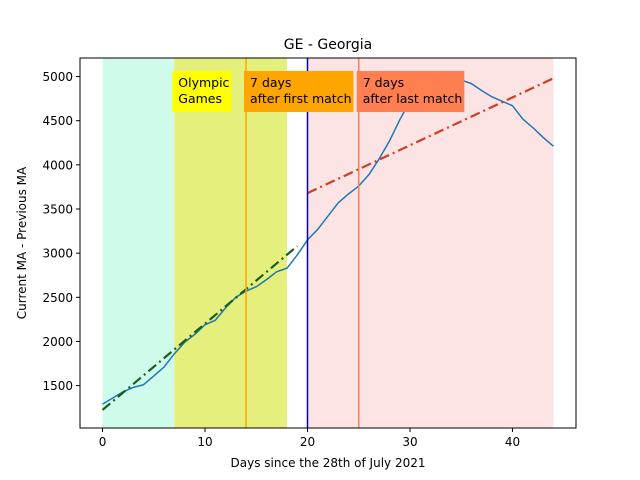  What do you see at coordinates (57, 386) in the screenshot?
I see `y-tick-label: 1500` at bounding box center [57, 386].